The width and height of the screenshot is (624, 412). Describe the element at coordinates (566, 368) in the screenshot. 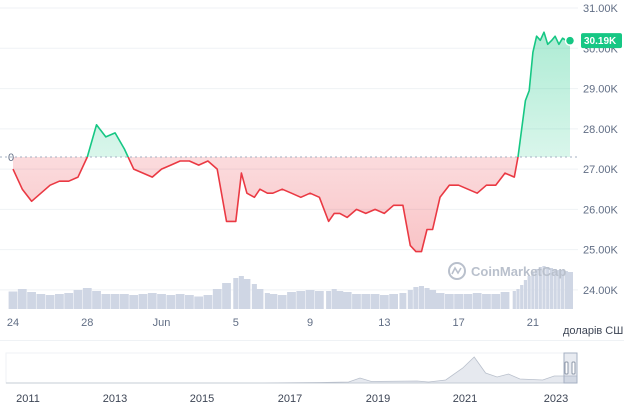

I see `navigator-handle-left` at that location.